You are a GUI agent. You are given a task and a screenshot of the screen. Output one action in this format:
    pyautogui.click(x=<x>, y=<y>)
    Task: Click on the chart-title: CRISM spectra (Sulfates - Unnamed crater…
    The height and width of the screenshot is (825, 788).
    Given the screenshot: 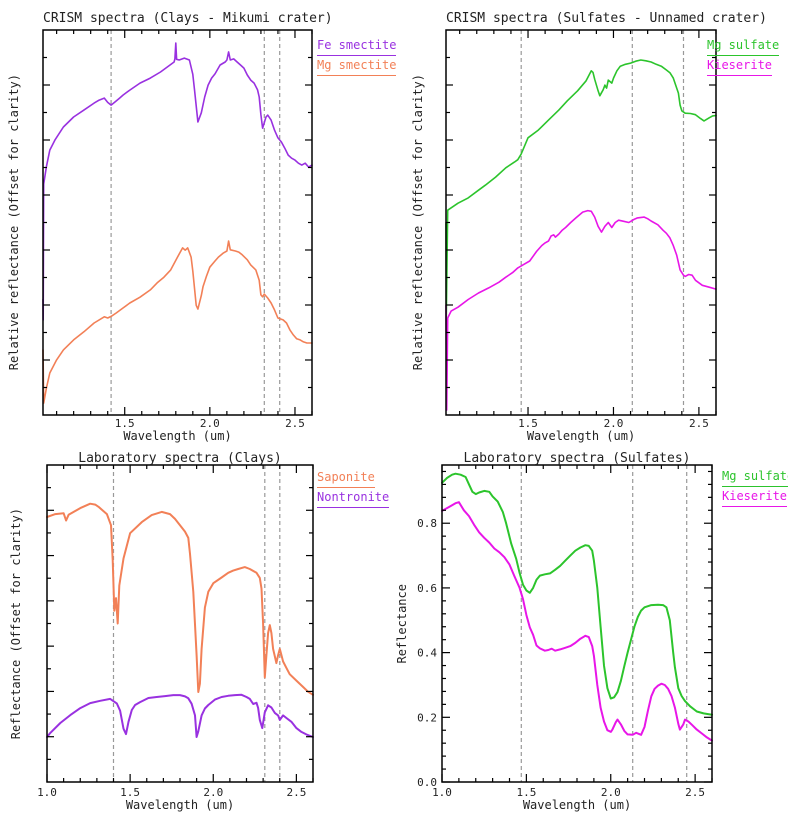 What is the action you would take?
    pyautogui.click(x=606, y=18)
    